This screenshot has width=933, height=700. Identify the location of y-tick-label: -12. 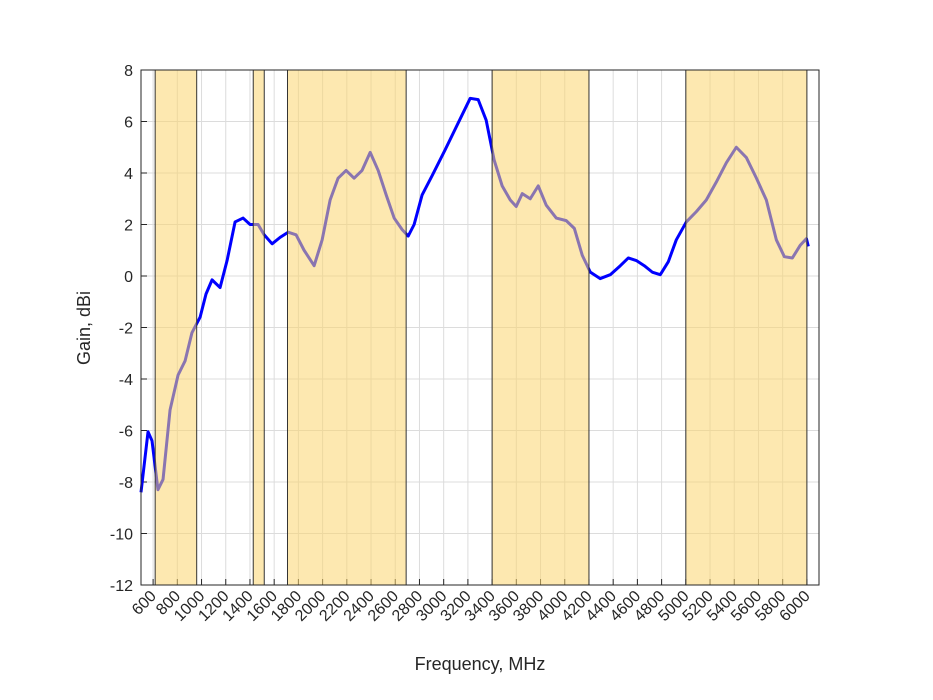
(121, 586).